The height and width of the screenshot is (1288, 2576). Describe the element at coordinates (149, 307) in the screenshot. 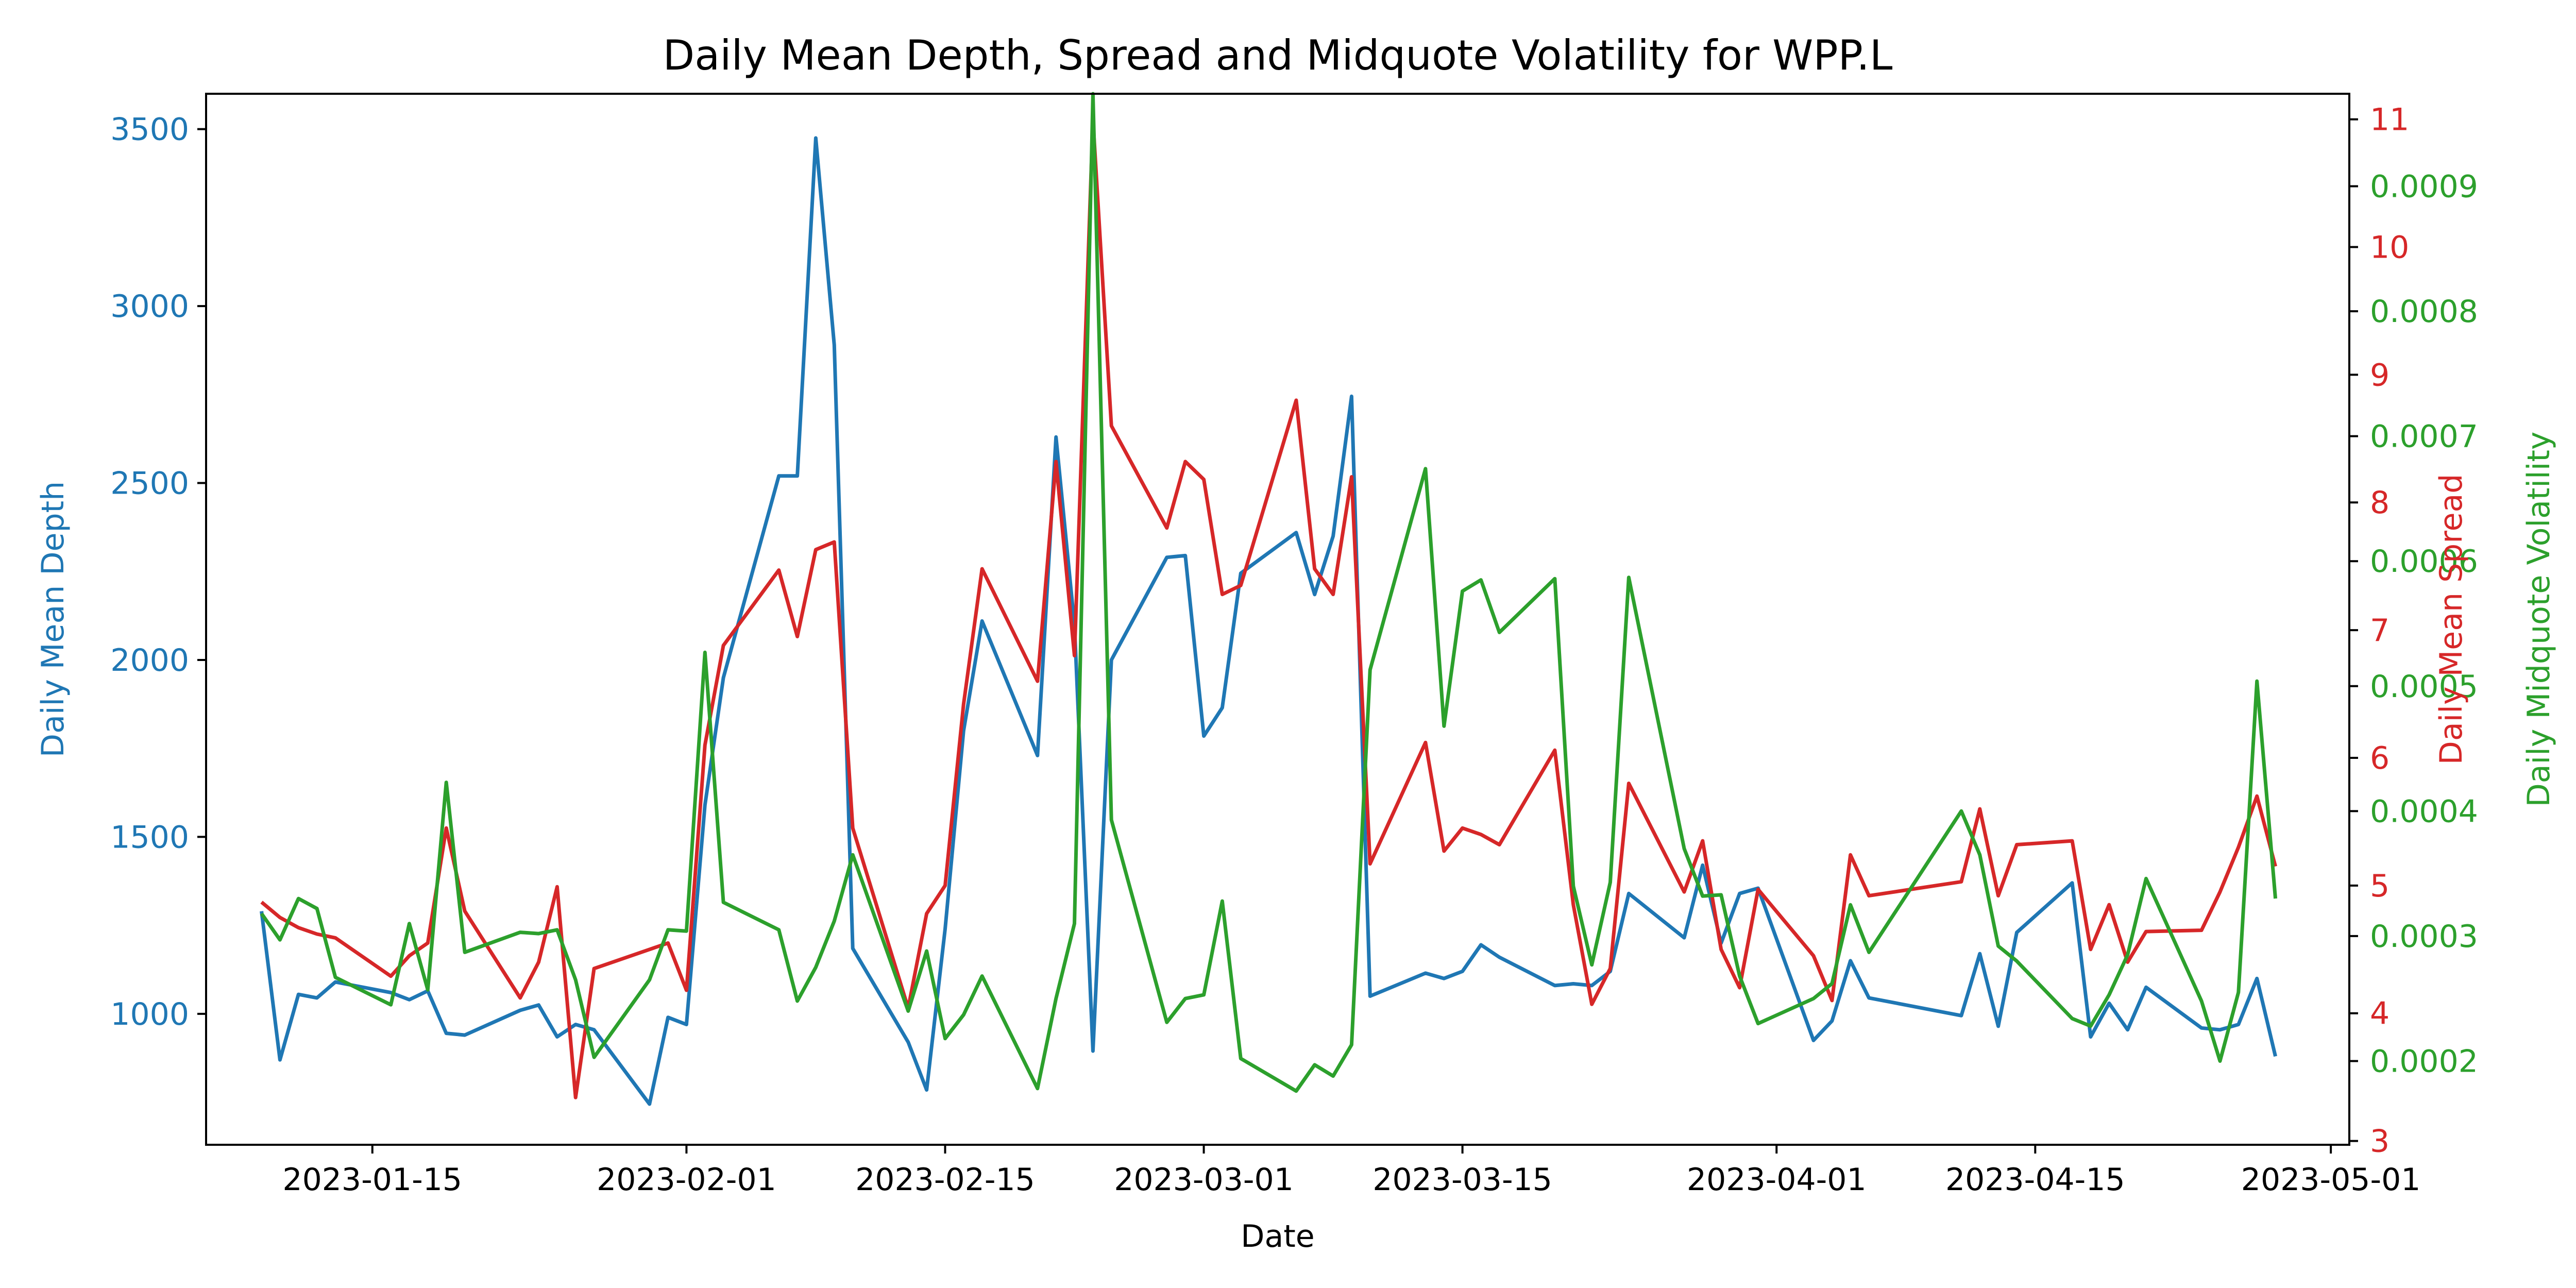

I see `depth-tick-label: 3000` at that location.